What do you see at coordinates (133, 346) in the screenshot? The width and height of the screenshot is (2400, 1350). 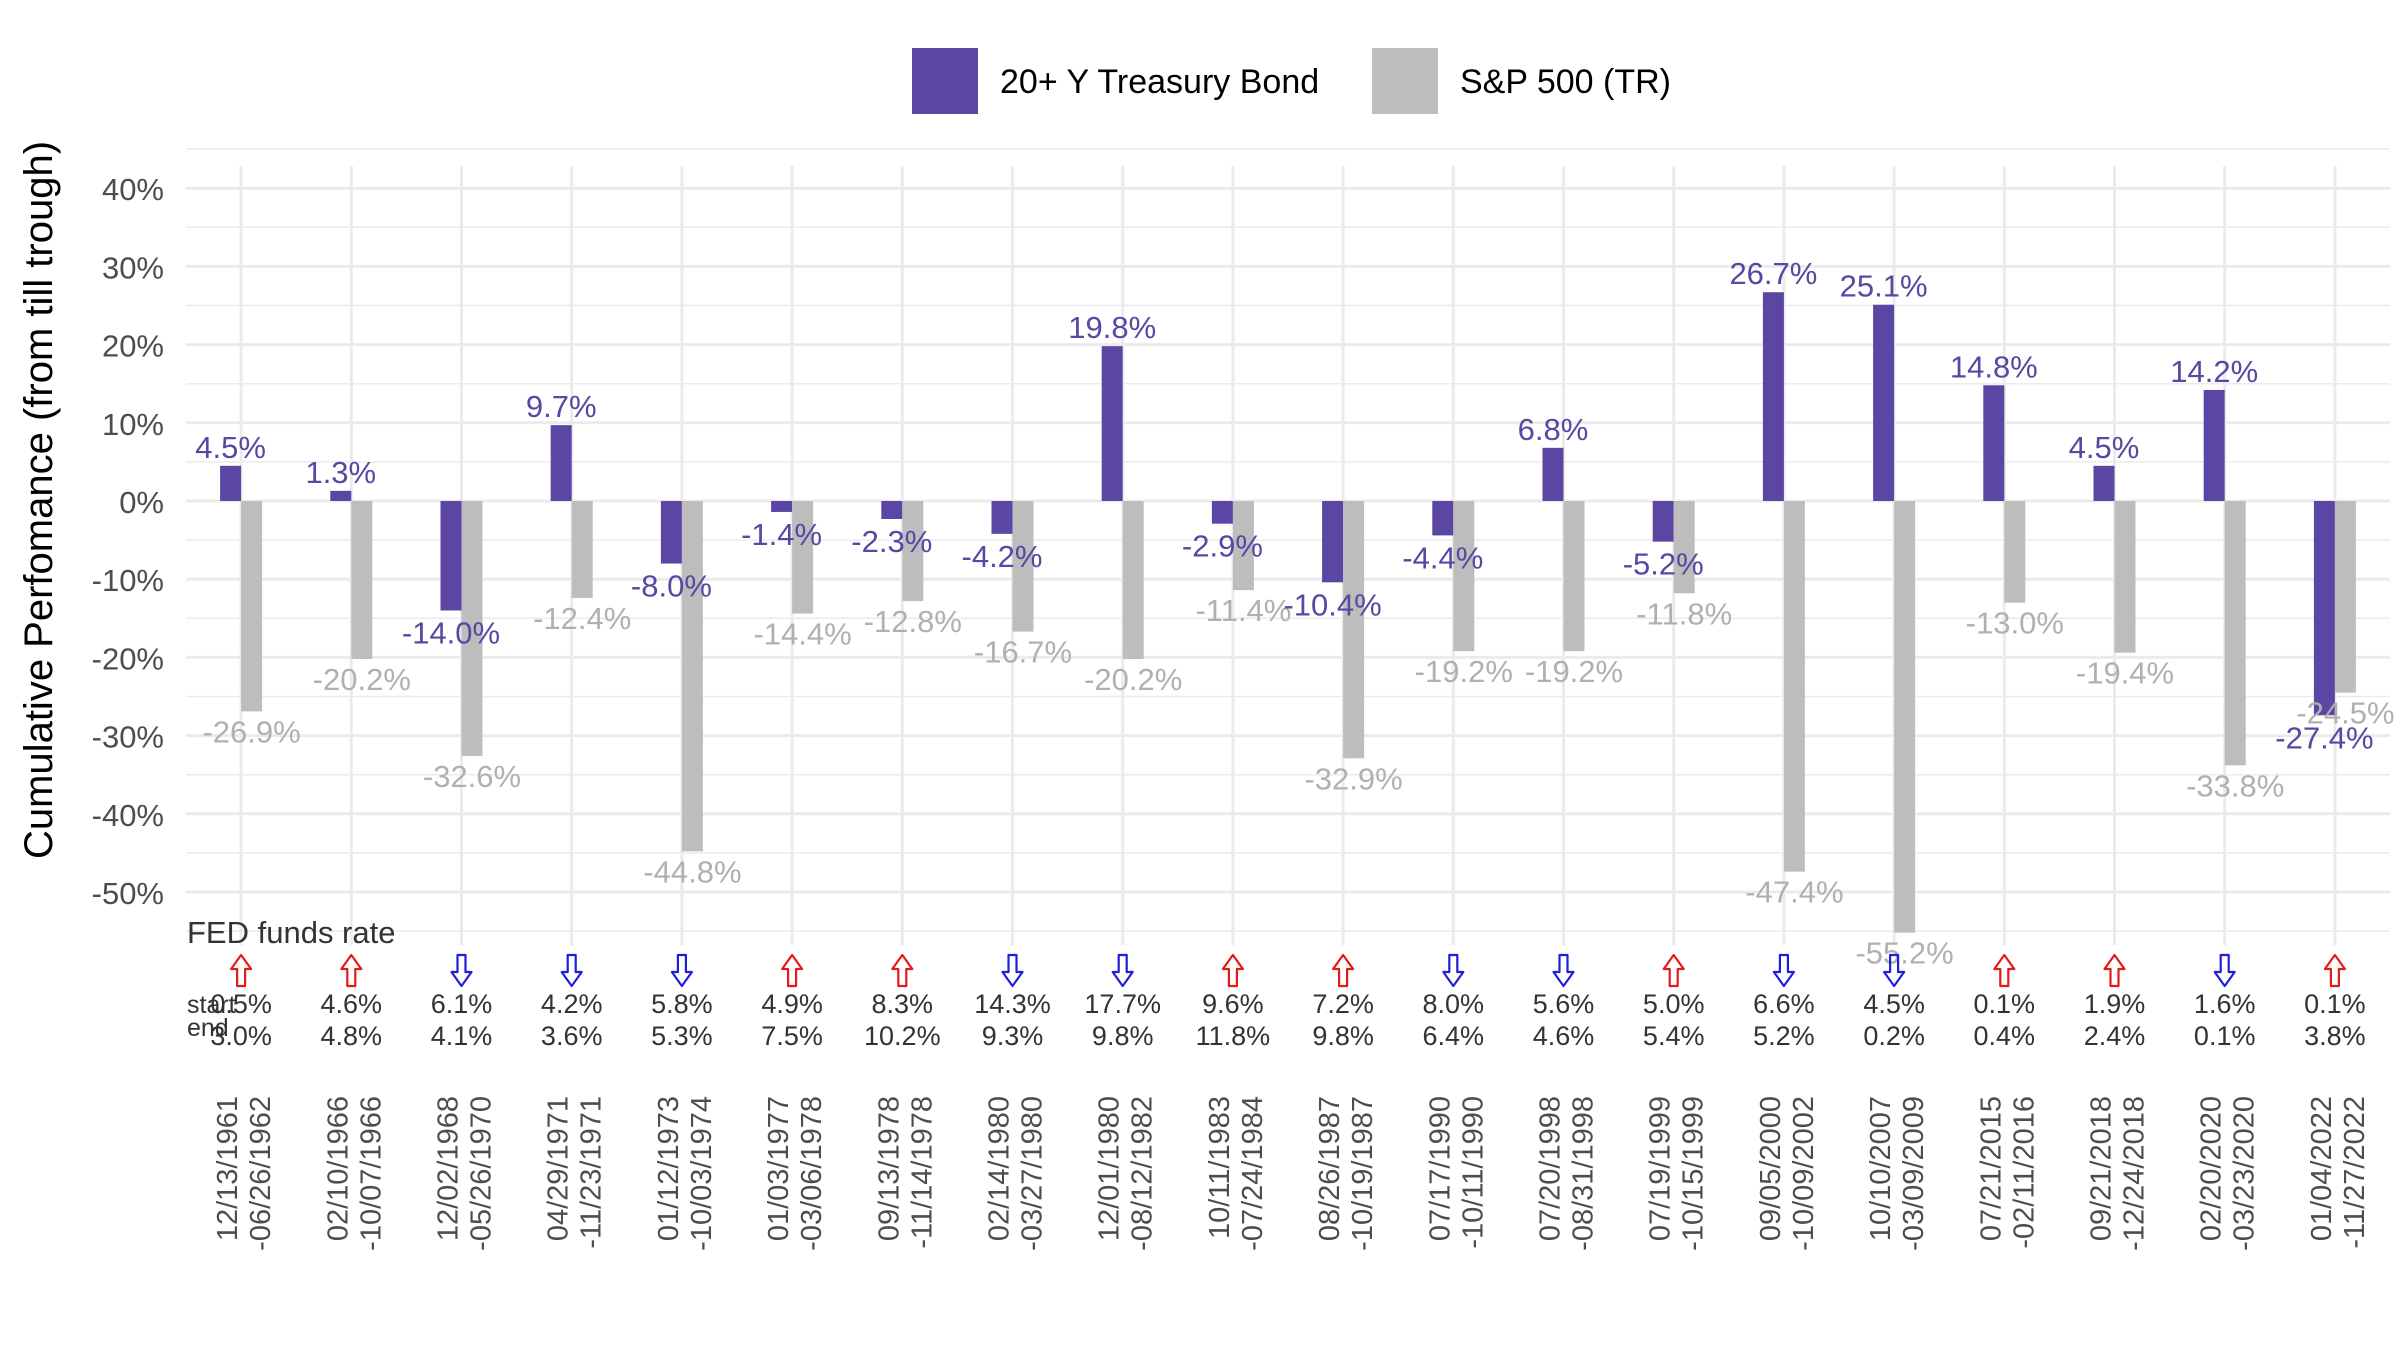 I see `y-tick-label: 20%` at bounding box center [133, 346].